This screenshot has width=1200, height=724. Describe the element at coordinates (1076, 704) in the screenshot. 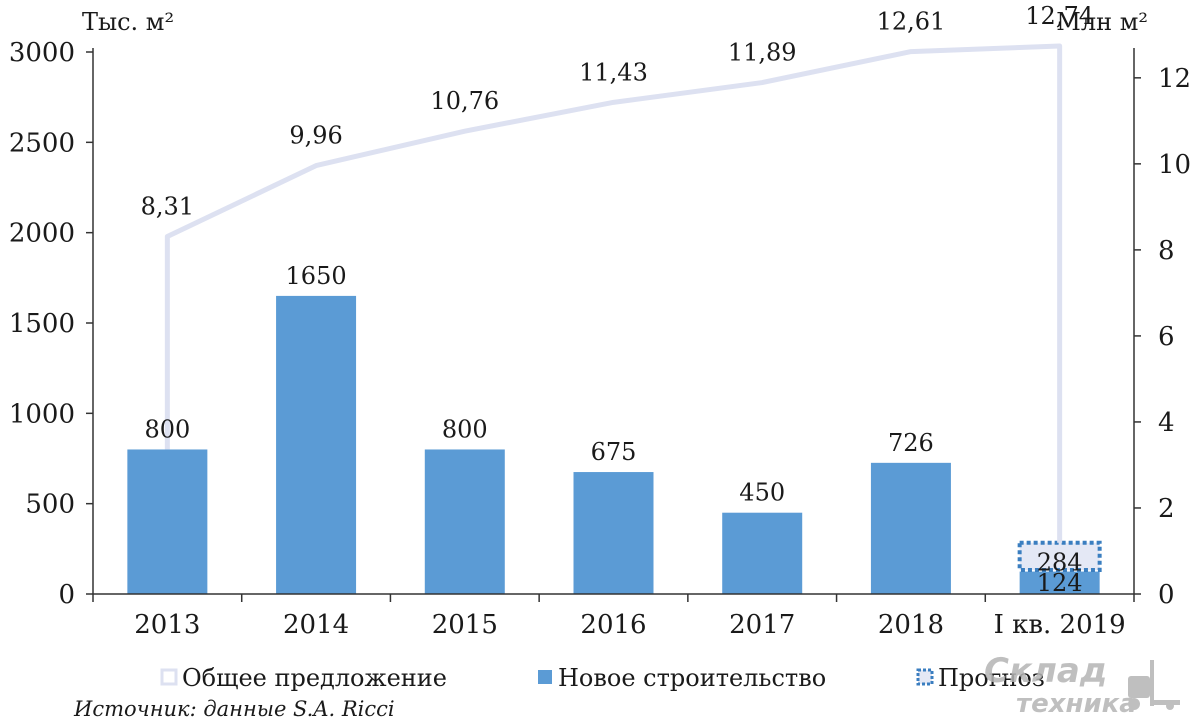

I see `watermark-line2: техника` at that location.